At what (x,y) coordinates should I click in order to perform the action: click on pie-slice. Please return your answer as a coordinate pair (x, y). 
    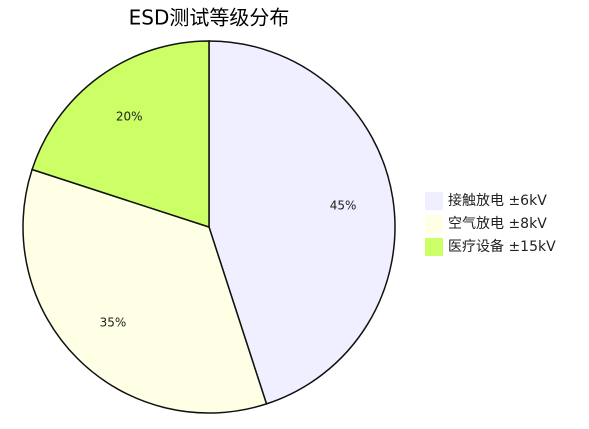
    Looking at the image, I should click on (120, 134).